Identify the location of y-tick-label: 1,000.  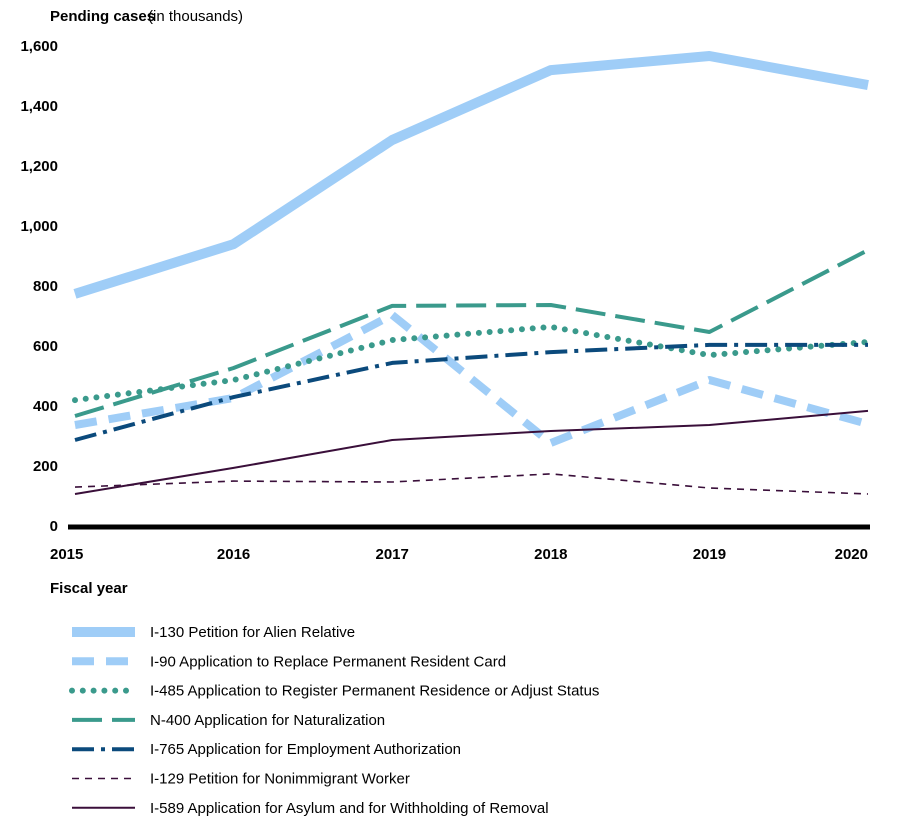
(39, 226).